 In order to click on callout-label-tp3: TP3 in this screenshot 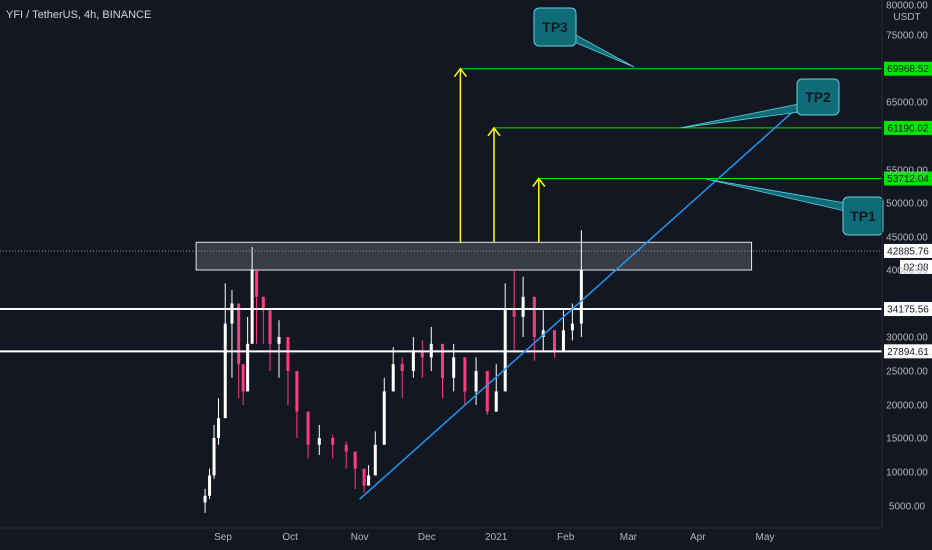, I will do `click(555, 27)`.